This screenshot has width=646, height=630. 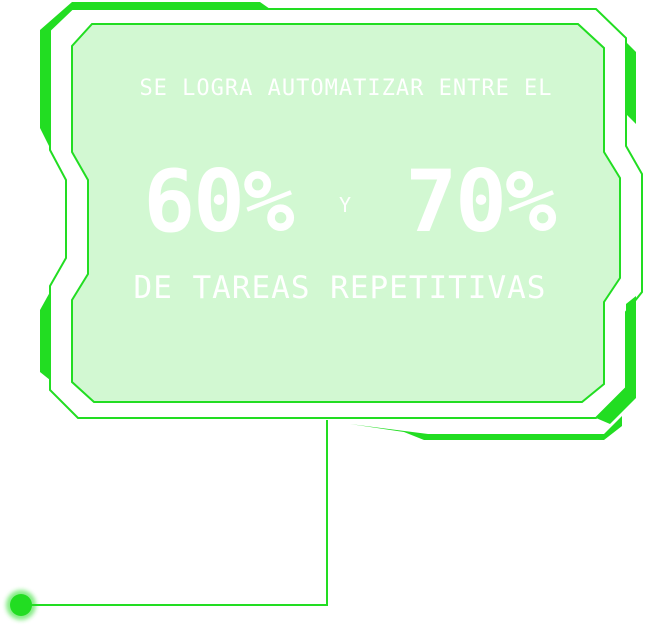 What do you see at coordinates (480, 202) in the screenshot?
I see `percent-high: 70%` at bounding box center [480, 202].